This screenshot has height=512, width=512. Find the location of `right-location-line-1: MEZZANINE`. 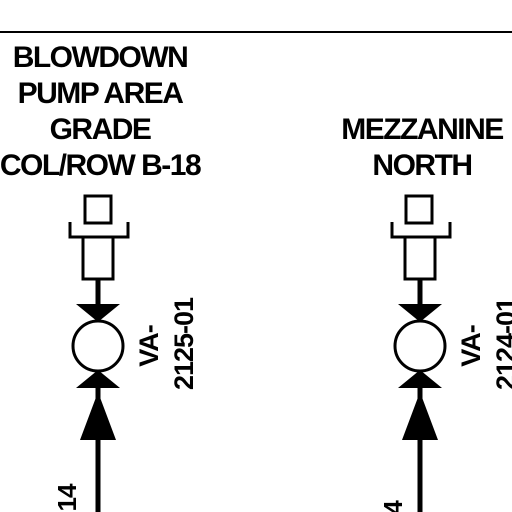

right-location-line-1: MEZZANINE is located at coordinates (422, 129).